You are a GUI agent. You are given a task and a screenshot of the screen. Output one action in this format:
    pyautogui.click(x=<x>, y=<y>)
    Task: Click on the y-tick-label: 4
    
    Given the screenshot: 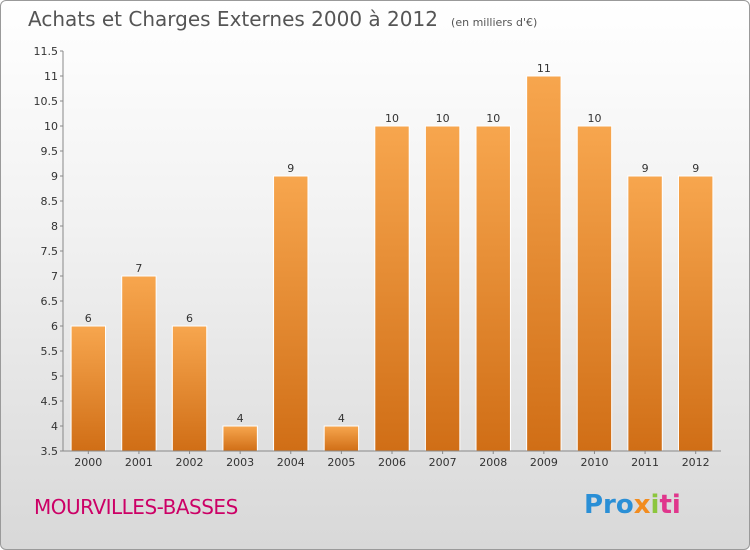 What is the action you would take?
    pyautogui.click(x=54, y=426)
    